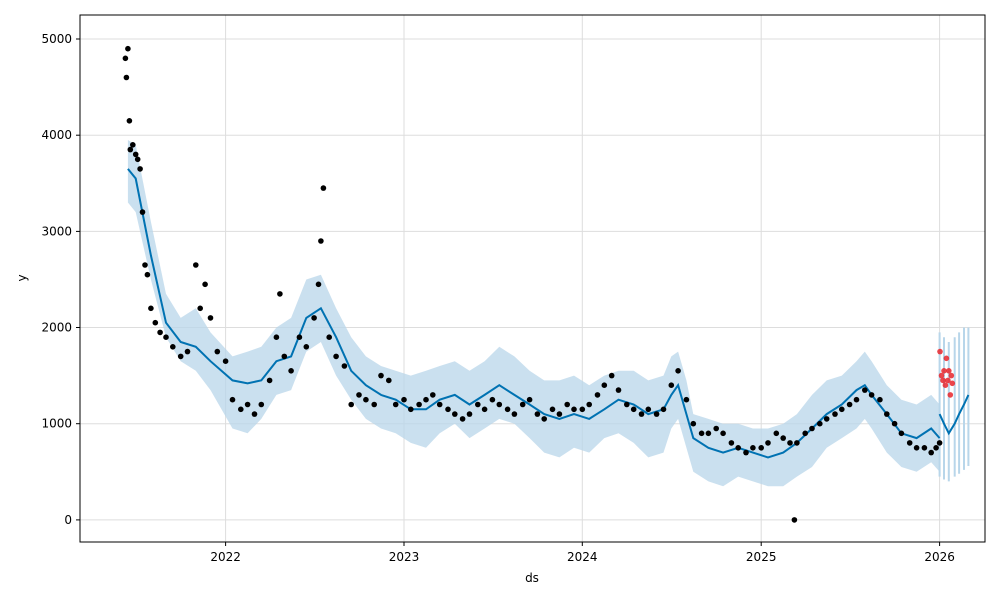  What do you see at coordinates (761, 557) in the screenshot?
I see `x-tick-label: 2025` at bounding box center [761, 557].